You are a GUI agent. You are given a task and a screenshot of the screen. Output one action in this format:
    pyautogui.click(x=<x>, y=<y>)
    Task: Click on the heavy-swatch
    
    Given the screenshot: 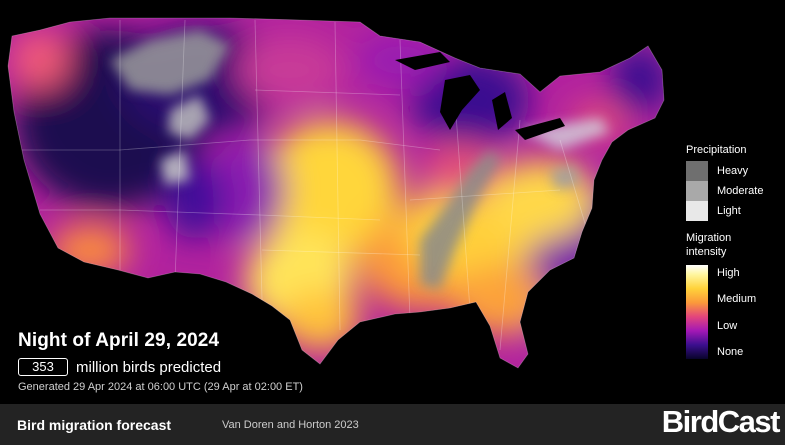 What is the action you would take?
    pyautogui.click(x=697, y=171)
    